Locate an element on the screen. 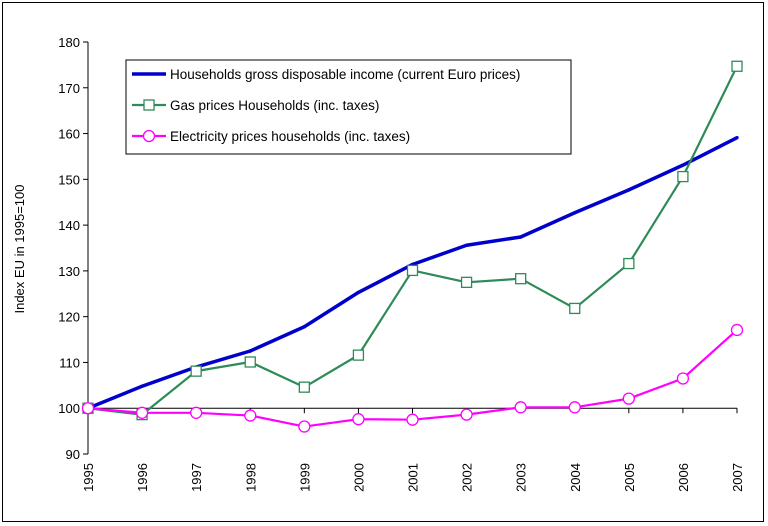 The width and height of the screenshot is (768, 526). legend-item: Gas prices Households (inc. taxes) is located at coordinates (255, 105).